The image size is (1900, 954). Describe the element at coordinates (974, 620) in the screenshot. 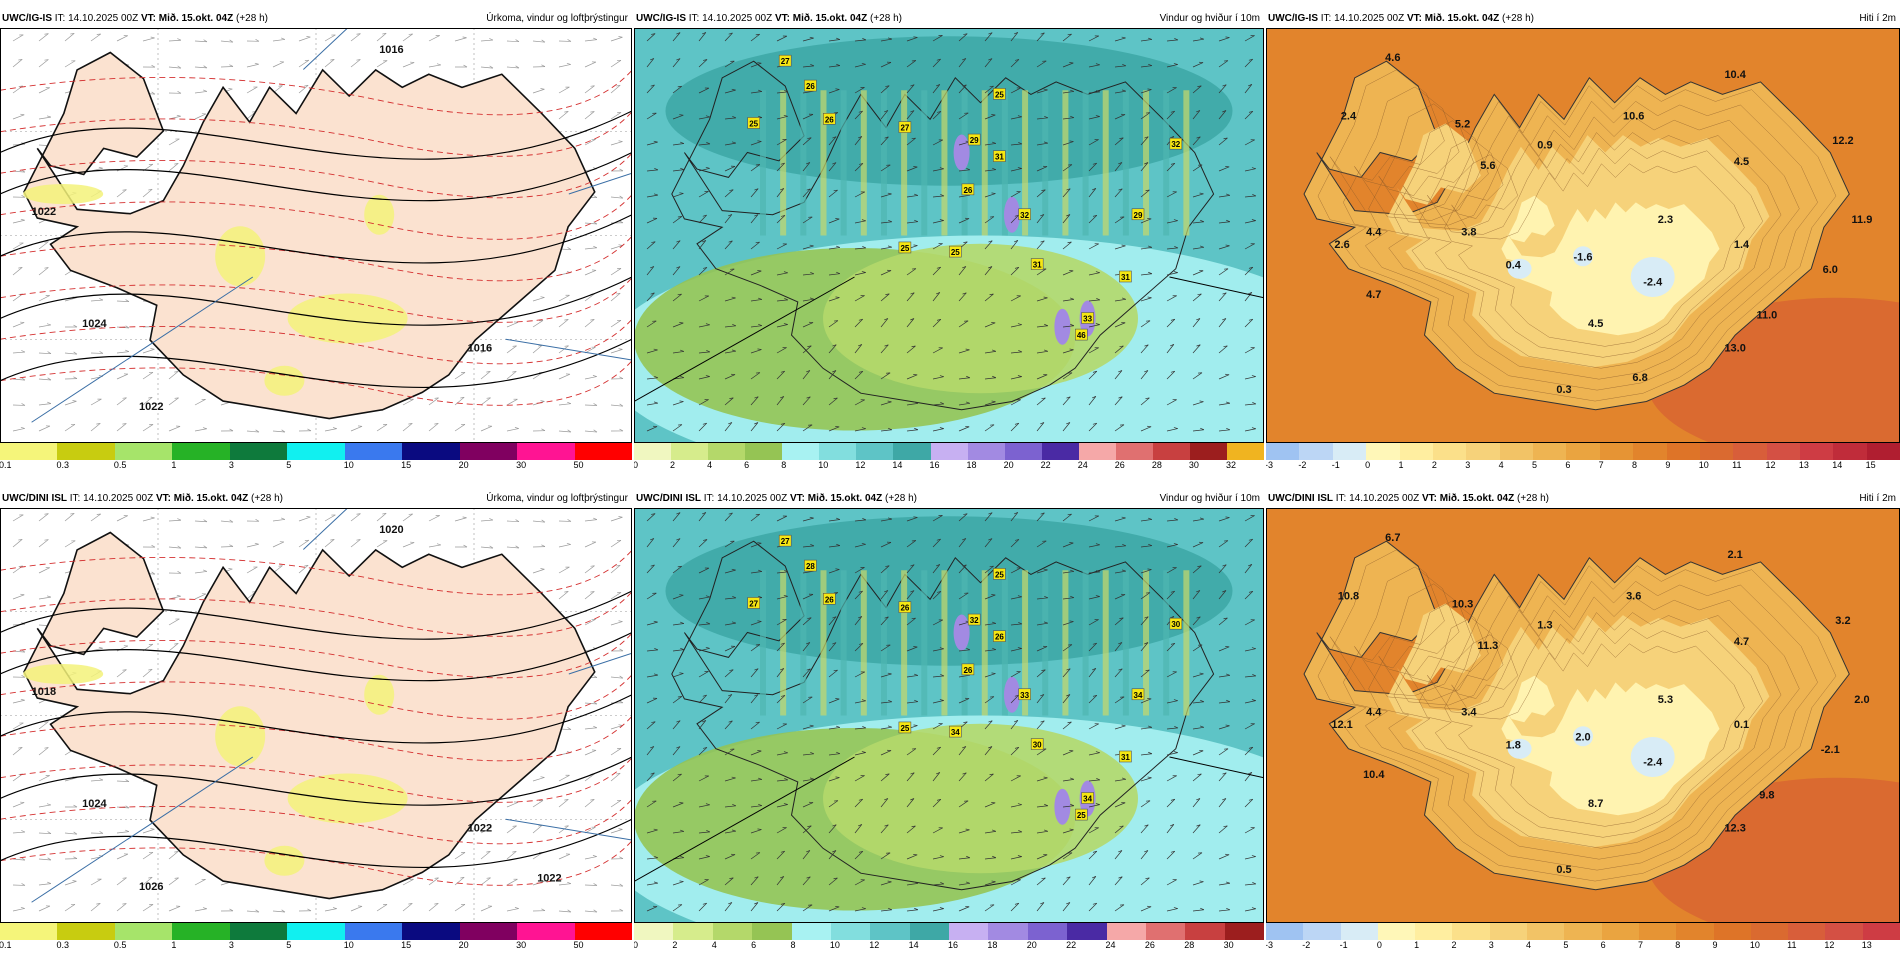

I see `svg-text: 32` at that location.